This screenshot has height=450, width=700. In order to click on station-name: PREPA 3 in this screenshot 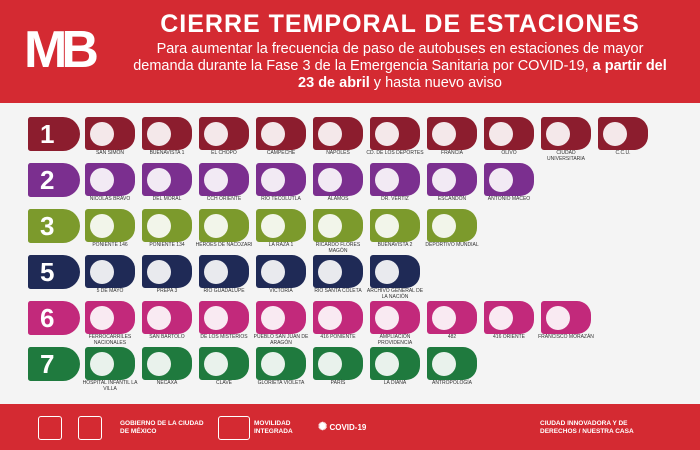, I will do `click(167, 291)`.